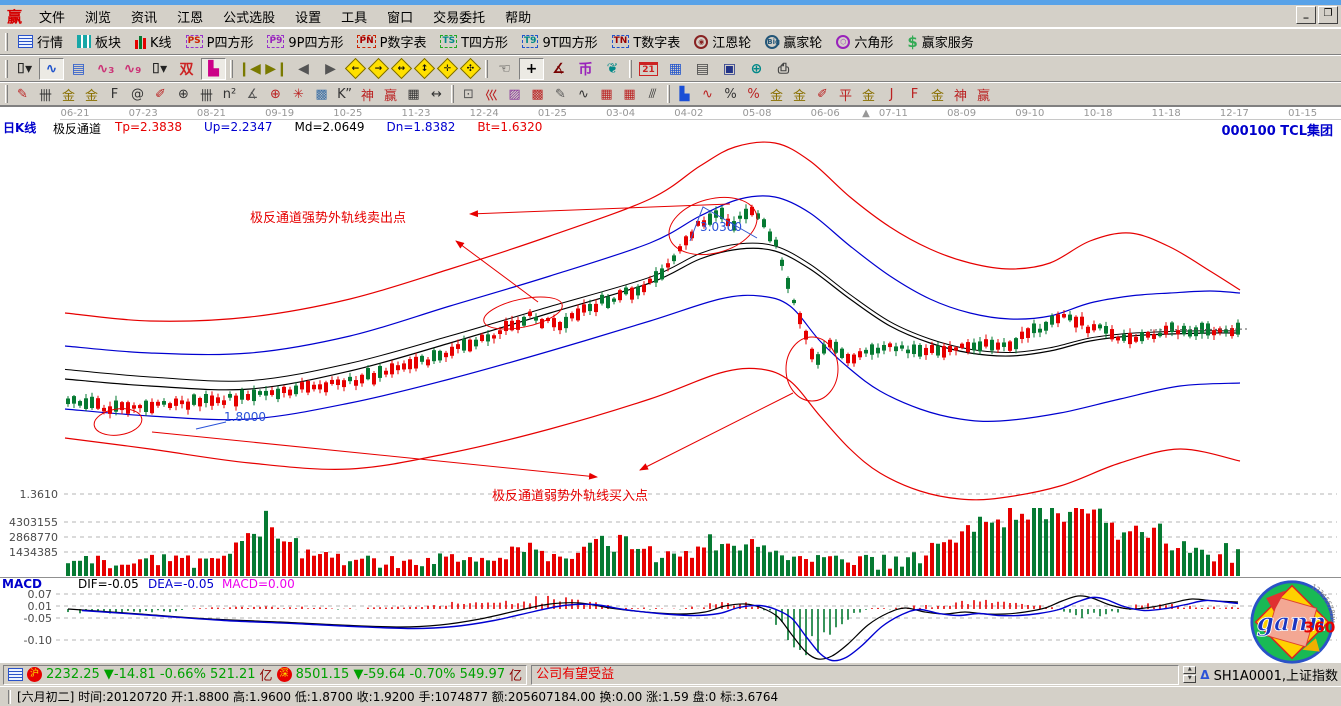  I want to click on drawing-tool-22: ▨, so click(514, 94).